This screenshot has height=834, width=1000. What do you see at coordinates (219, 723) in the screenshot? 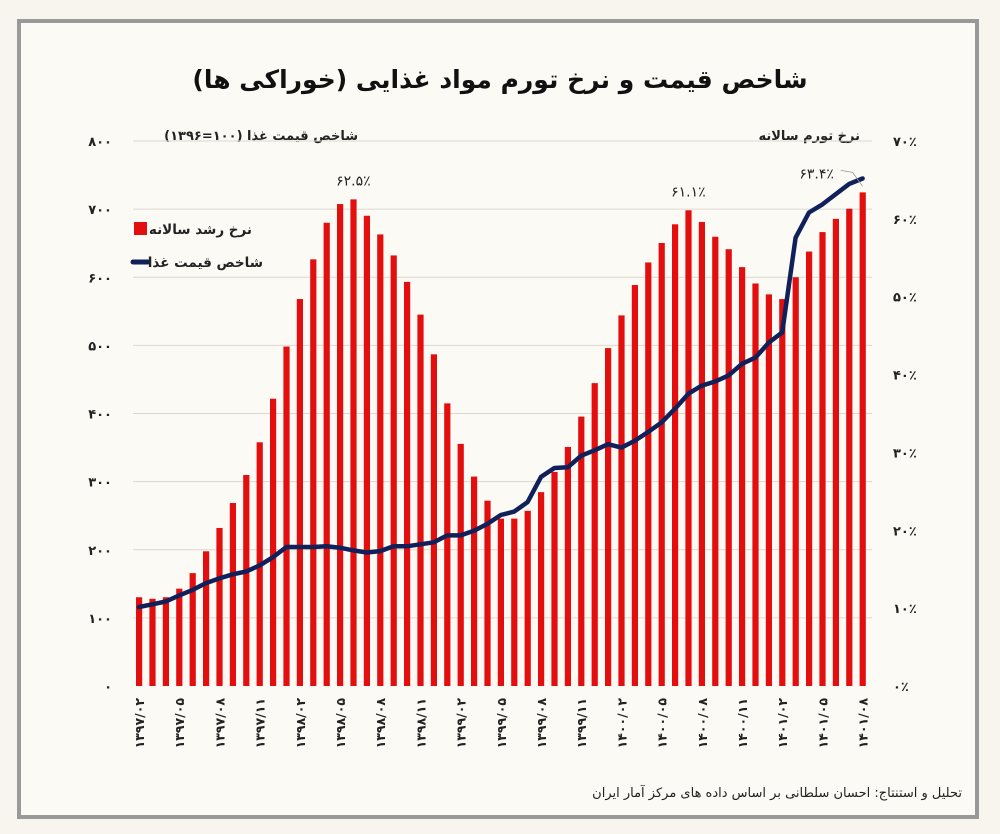
I see `x-tick-label: ۱۳۹۷/۰۸` at bounding box center [219, 723].